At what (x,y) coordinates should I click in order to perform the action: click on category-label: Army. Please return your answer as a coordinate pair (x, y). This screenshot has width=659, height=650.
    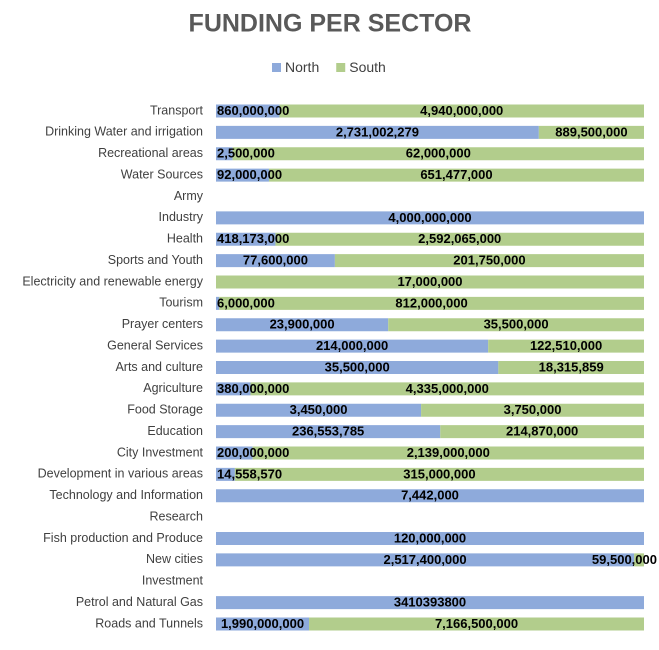
    Looking at the image, I should click on (189, 196).